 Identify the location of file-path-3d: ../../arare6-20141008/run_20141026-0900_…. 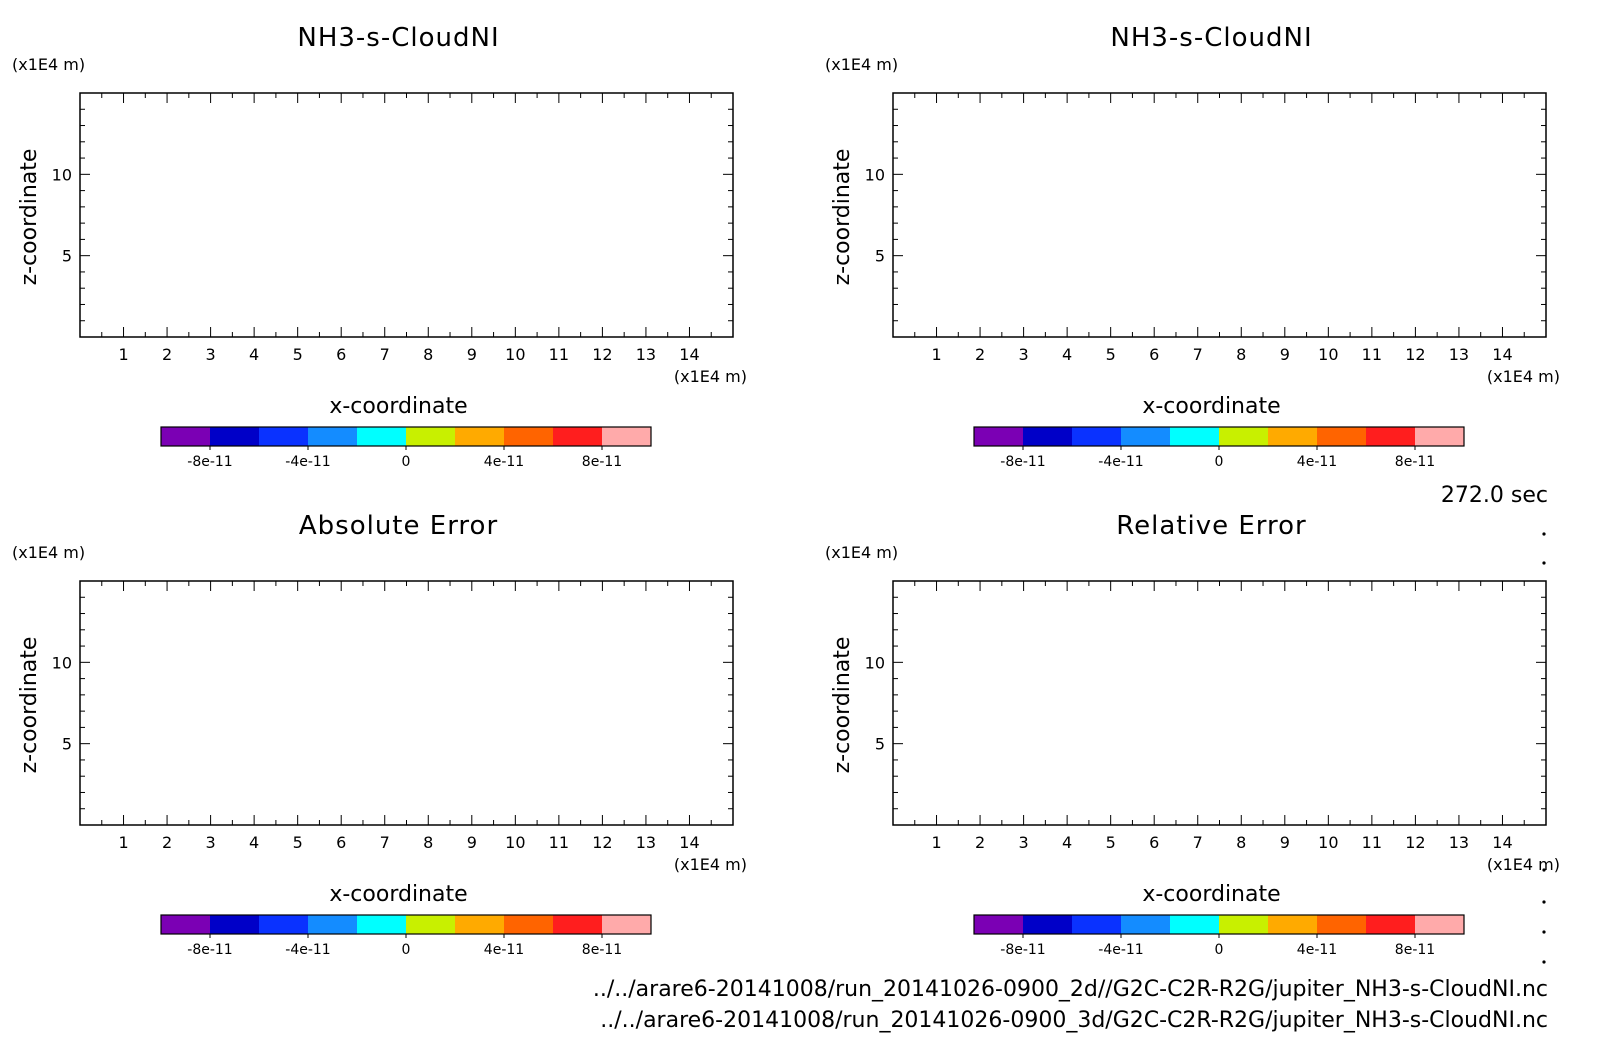
(1074, 1020).